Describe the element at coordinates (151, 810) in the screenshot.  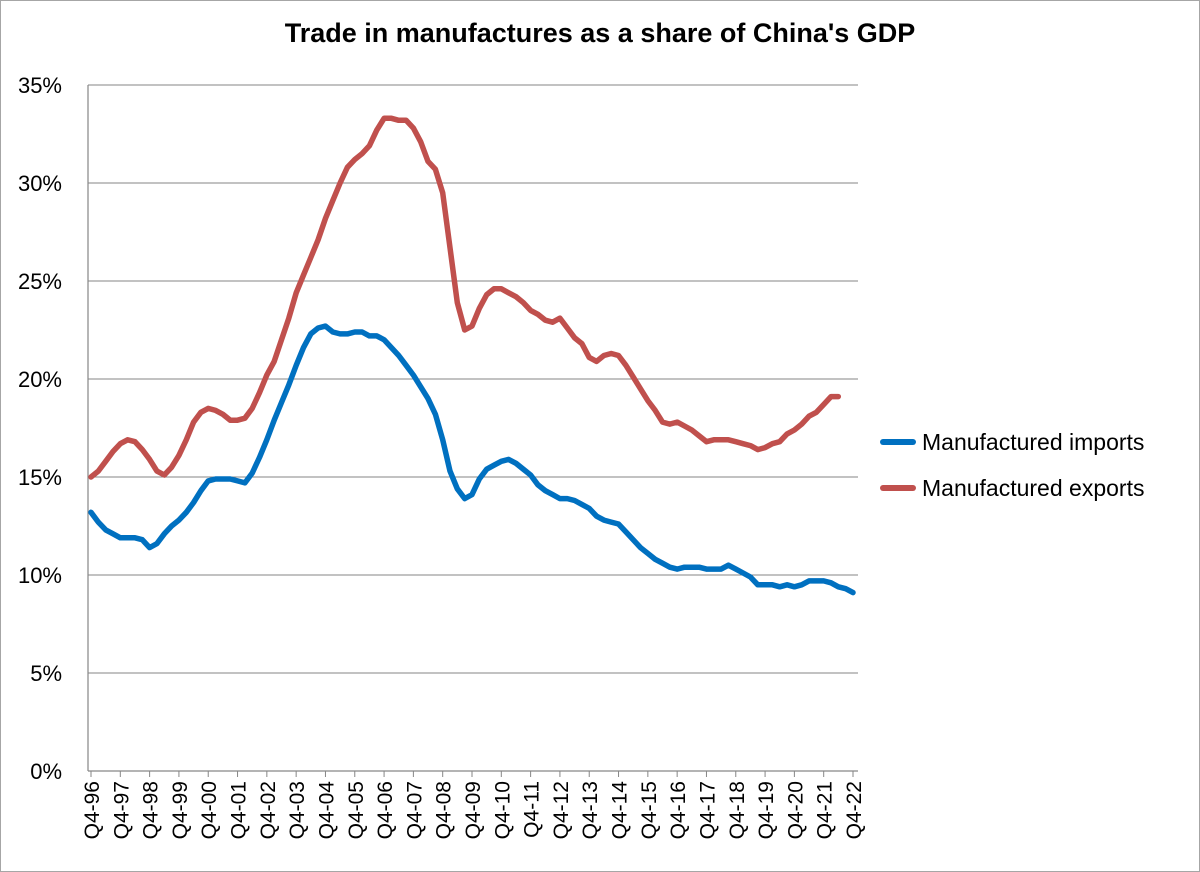
I see `x-tick-label: Q4-98` at that location.